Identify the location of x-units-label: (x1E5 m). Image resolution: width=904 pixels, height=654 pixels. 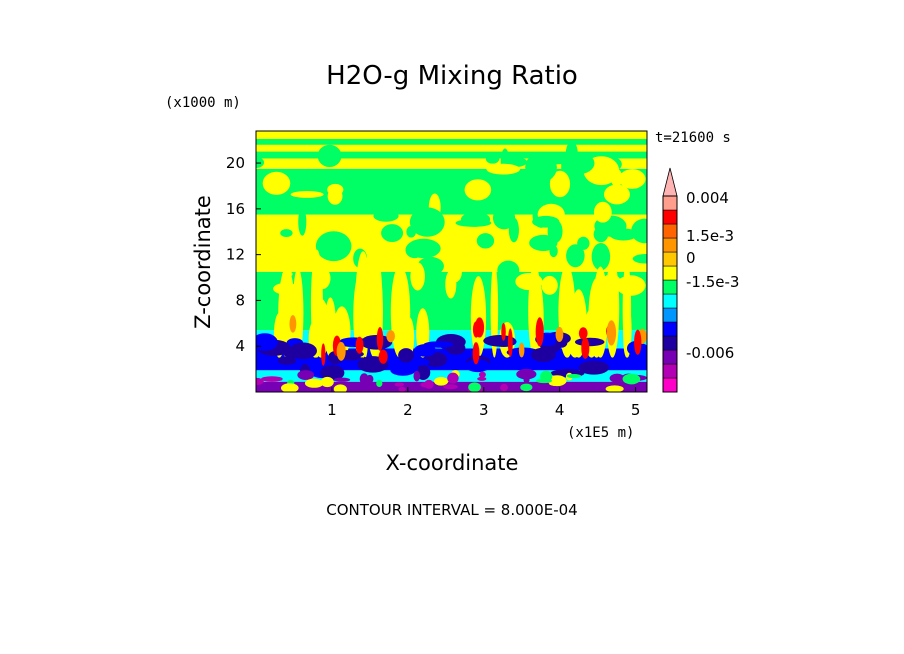
(600, 433).